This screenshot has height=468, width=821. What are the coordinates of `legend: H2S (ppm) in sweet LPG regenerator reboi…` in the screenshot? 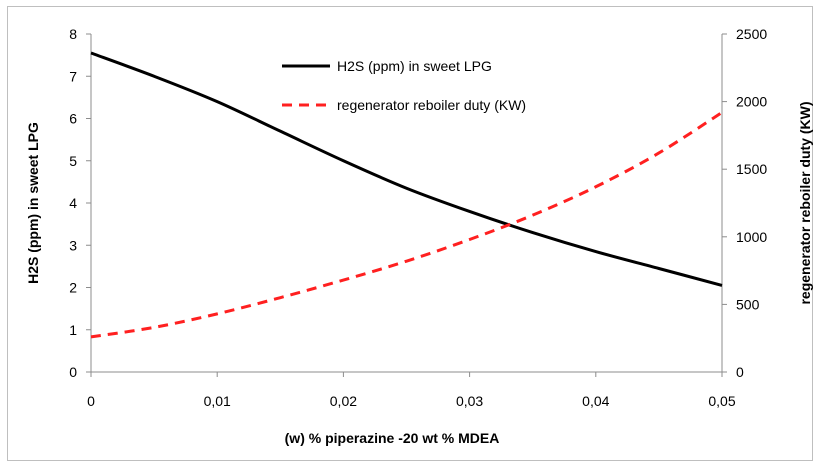 It's located at (404, 85).